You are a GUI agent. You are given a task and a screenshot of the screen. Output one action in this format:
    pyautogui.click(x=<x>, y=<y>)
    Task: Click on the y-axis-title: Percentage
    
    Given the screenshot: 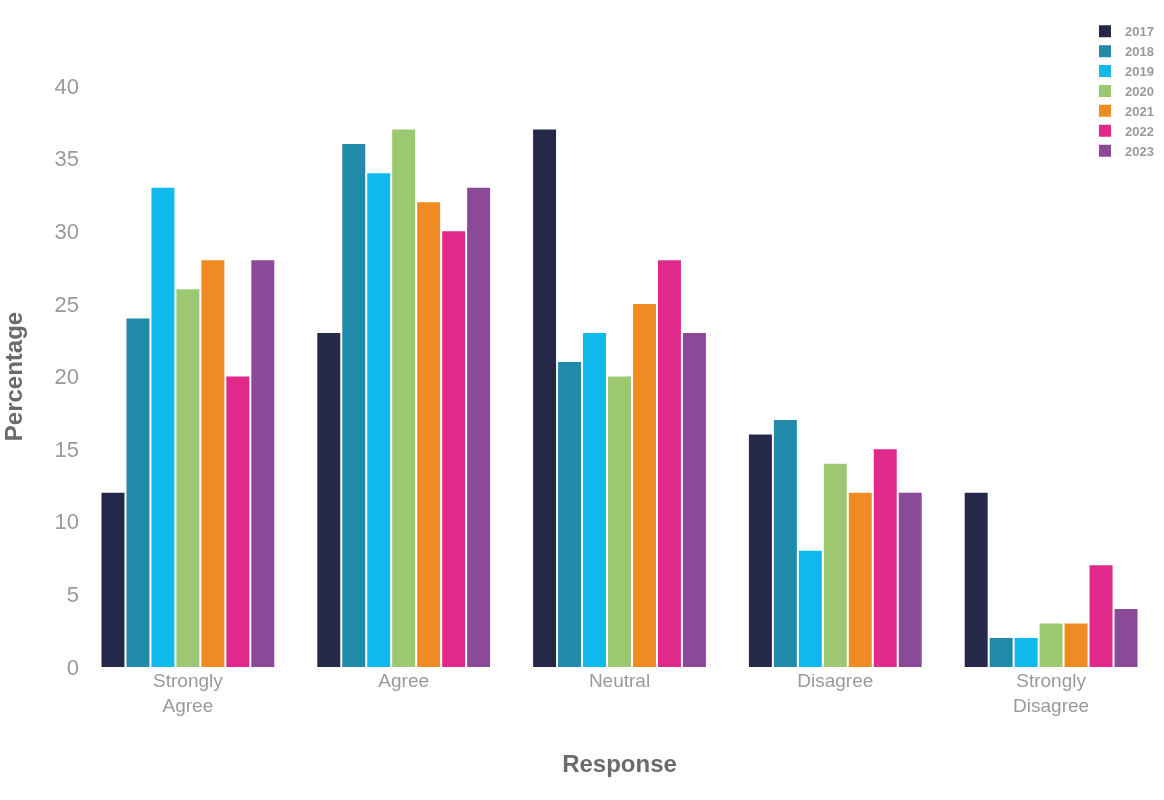 What is the action you would take?
    pyautogui.click(x=13, y=376)
    